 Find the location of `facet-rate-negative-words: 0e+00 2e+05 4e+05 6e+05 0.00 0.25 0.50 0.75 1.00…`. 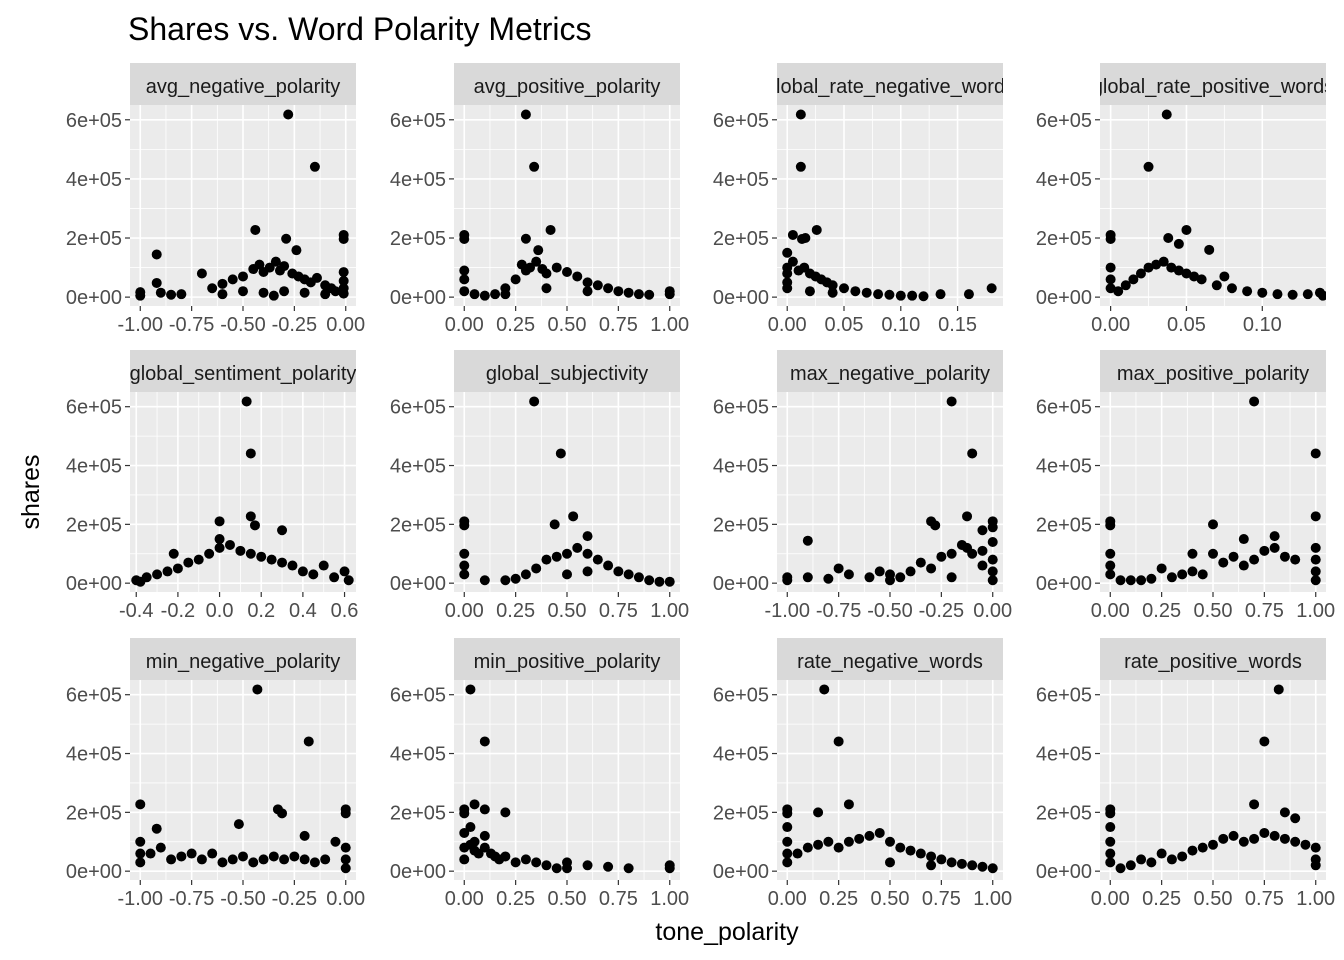

facet-rate-negative-words: 0e+00 2e+05 4e+05 6e+05 0.00 0.25 0.50 0.75 1.00… is located at coordinates (862, 774).